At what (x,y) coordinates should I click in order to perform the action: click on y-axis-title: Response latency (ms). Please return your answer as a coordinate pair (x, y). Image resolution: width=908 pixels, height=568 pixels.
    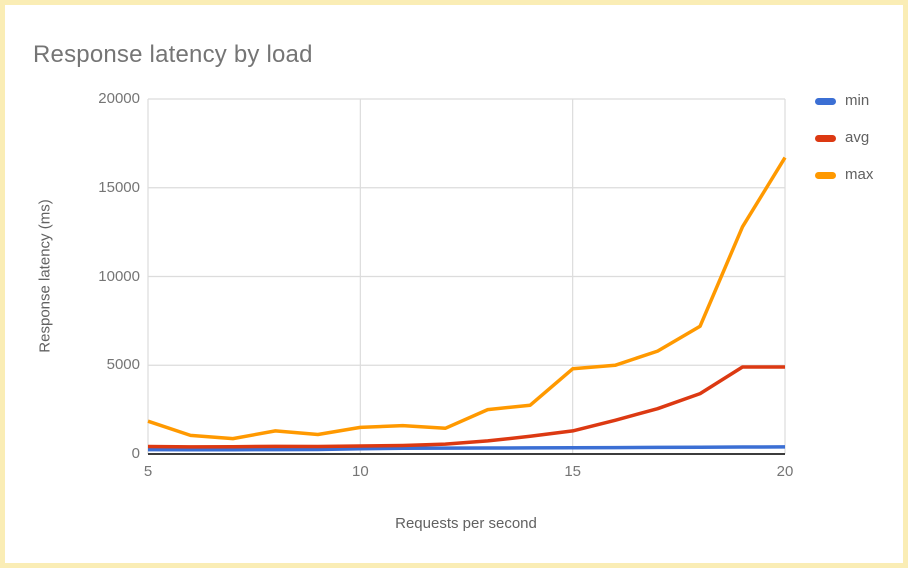
    Looking at the image, I should click on (45, 276).